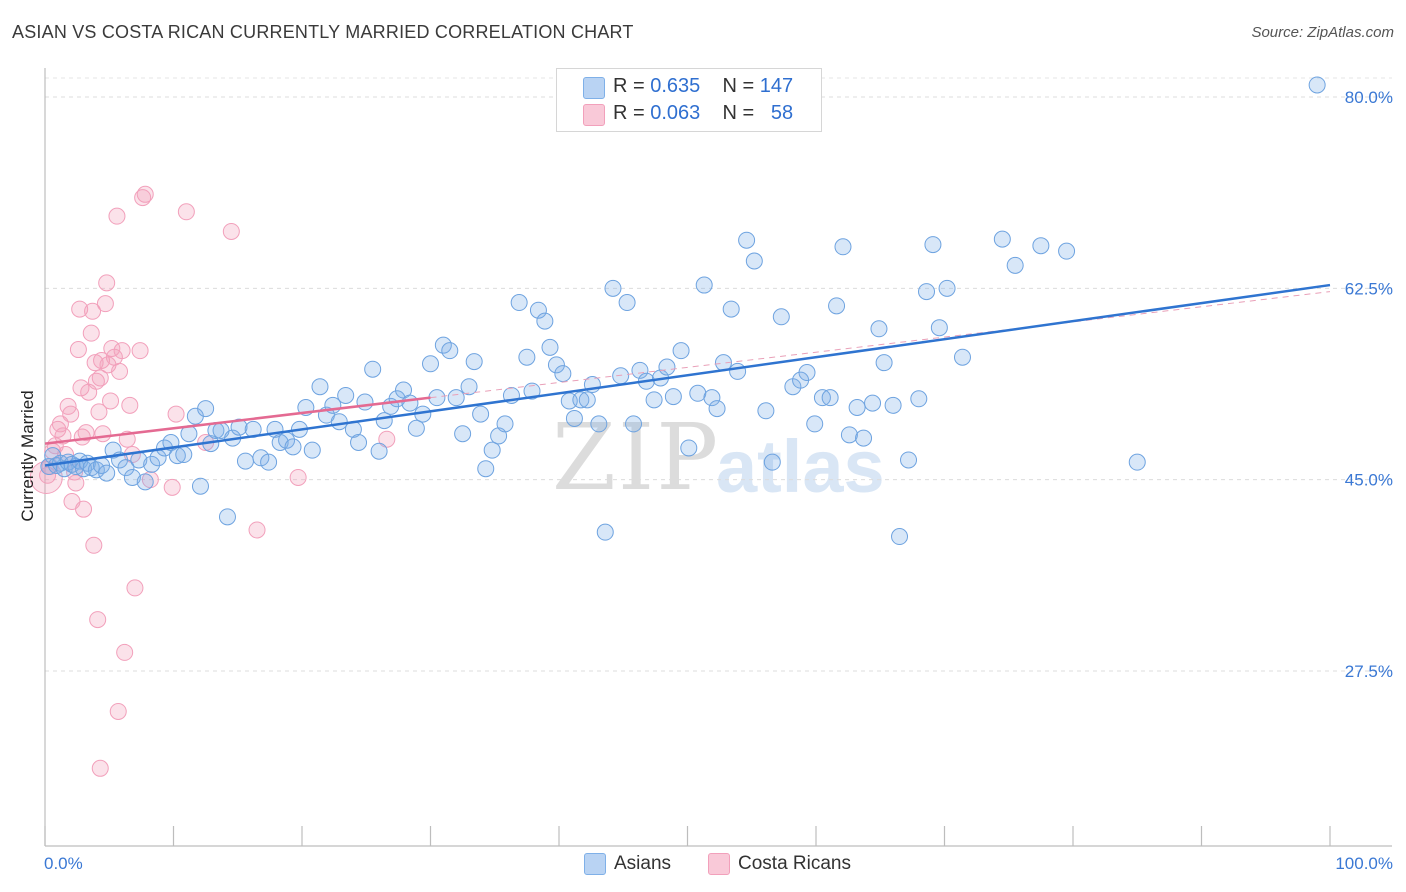 The height and width of the screenshot is (892, 1406). Describe the element at coordinates (675, 86) in the screenshot. I see `asian-r-value: 0.635` at that location.